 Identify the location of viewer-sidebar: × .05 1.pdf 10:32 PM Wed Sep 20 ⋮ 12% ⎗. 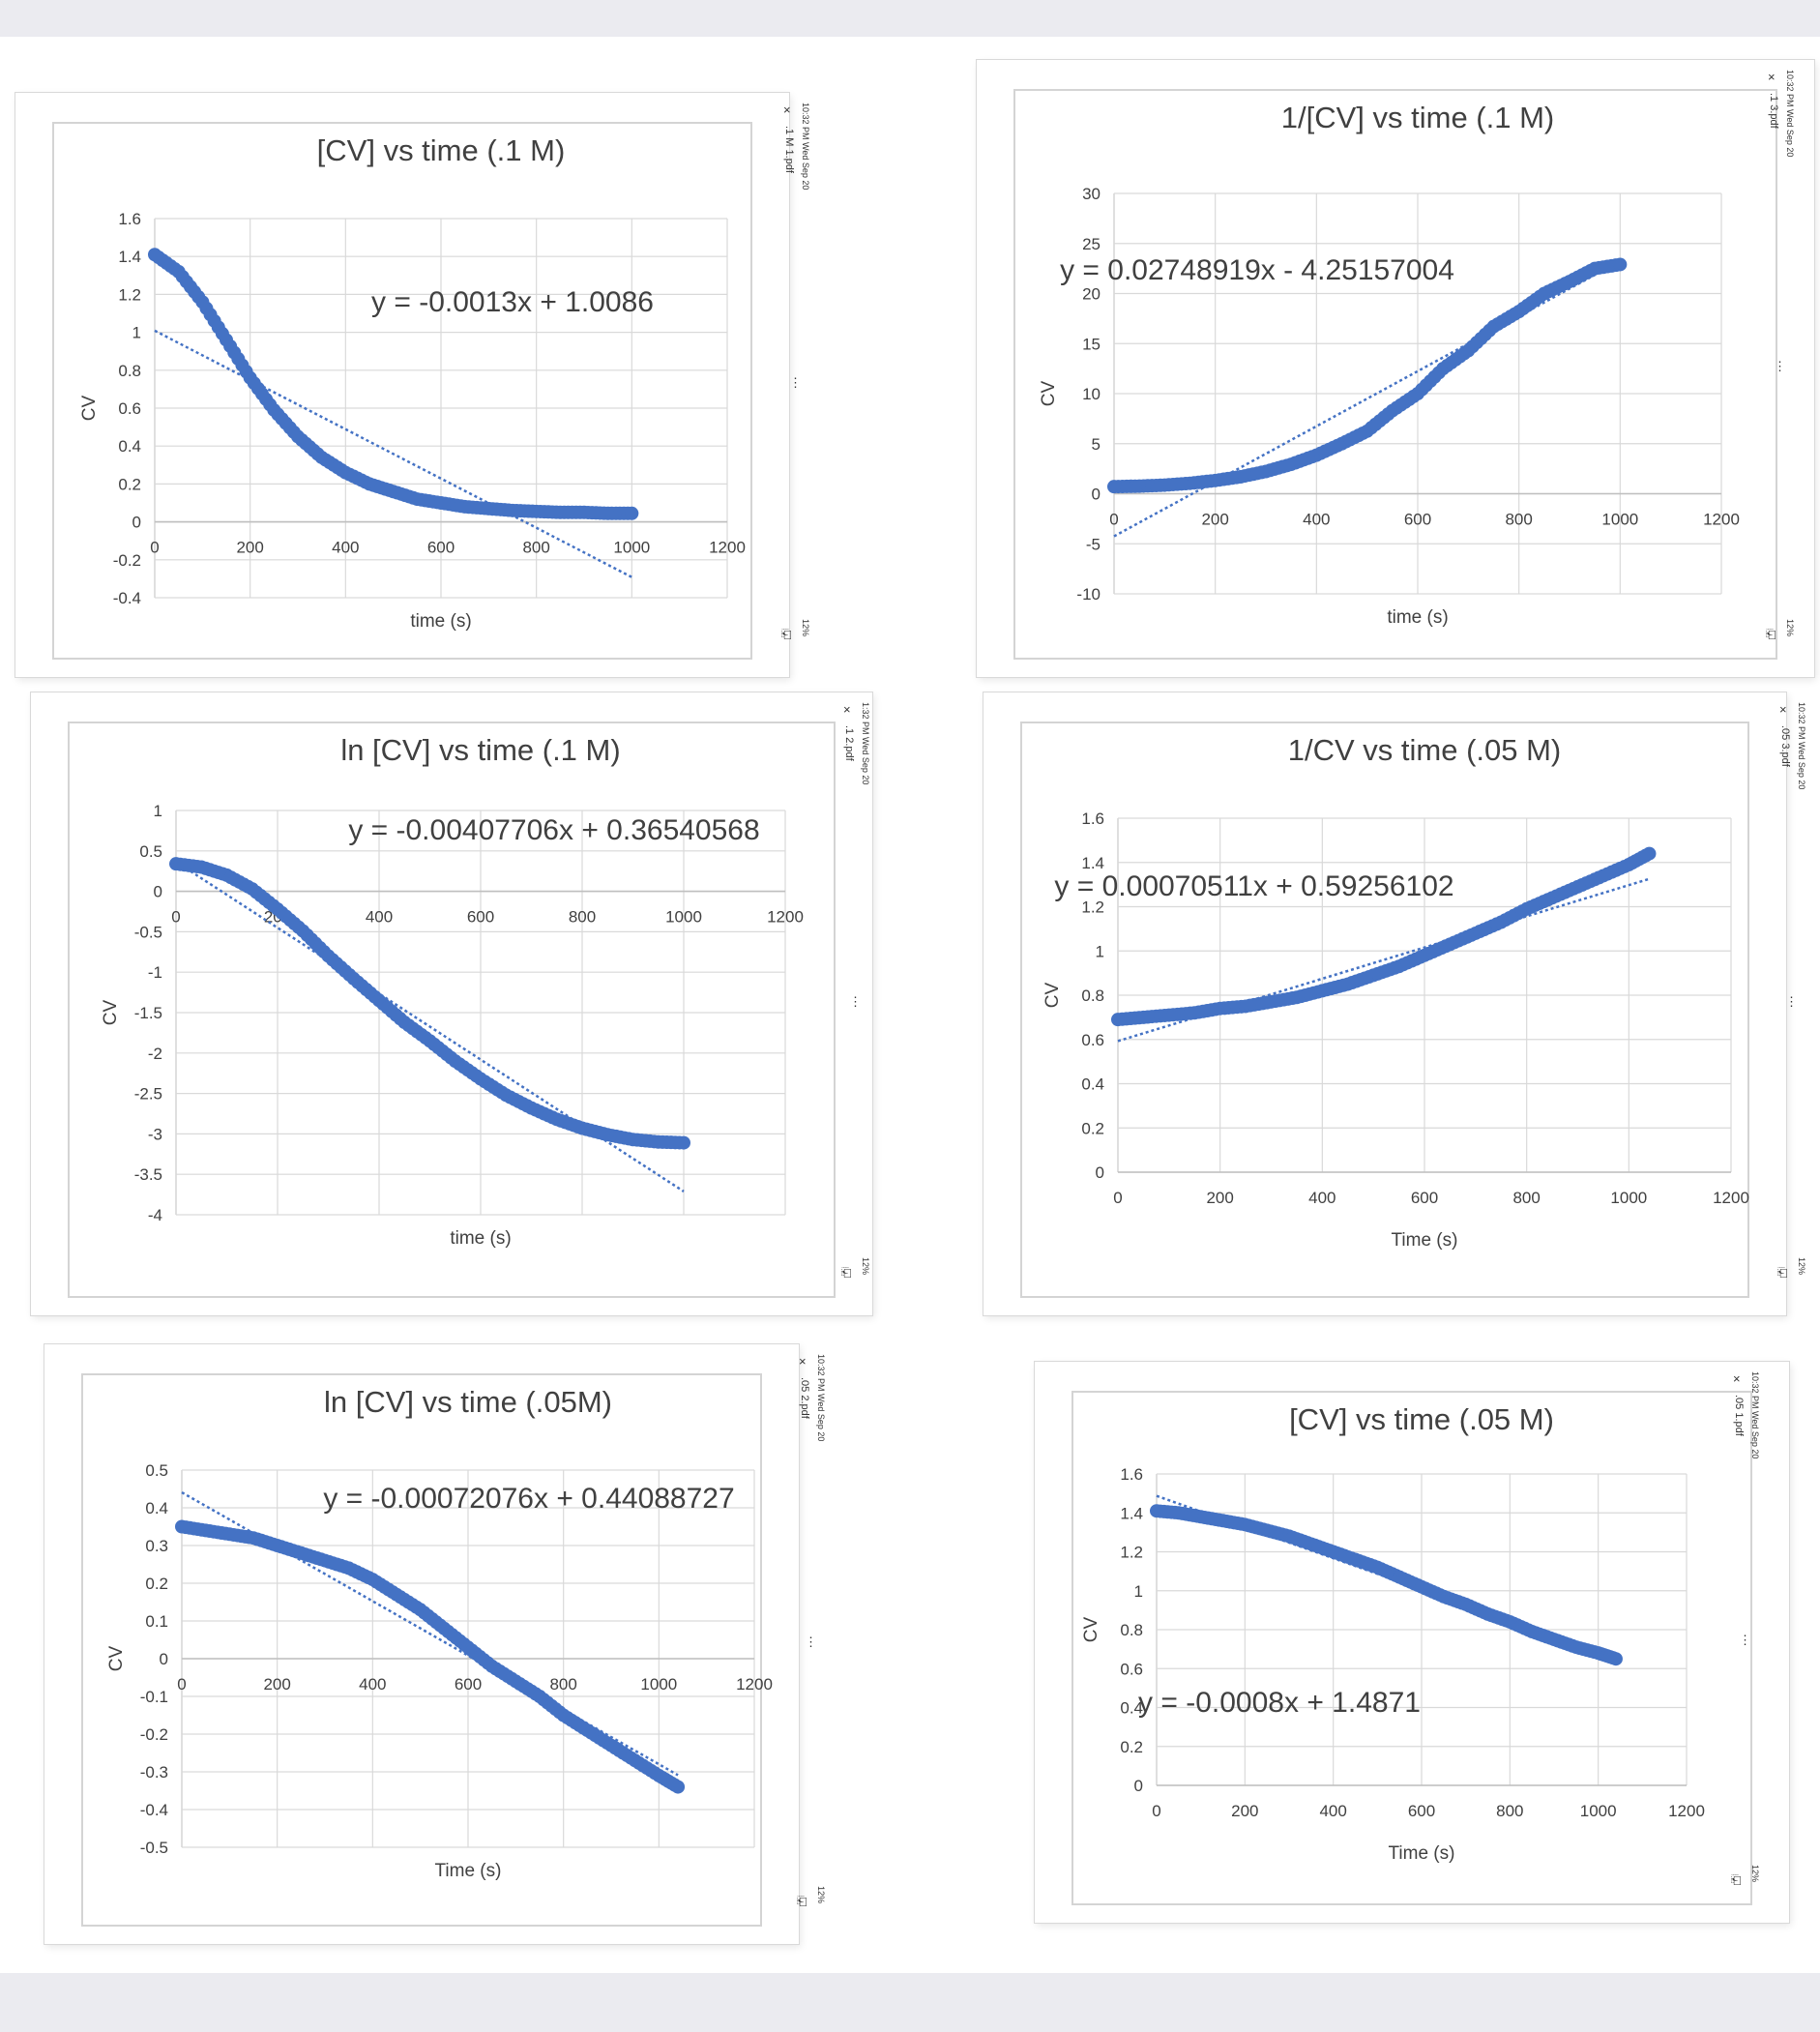
(1751, 1647).